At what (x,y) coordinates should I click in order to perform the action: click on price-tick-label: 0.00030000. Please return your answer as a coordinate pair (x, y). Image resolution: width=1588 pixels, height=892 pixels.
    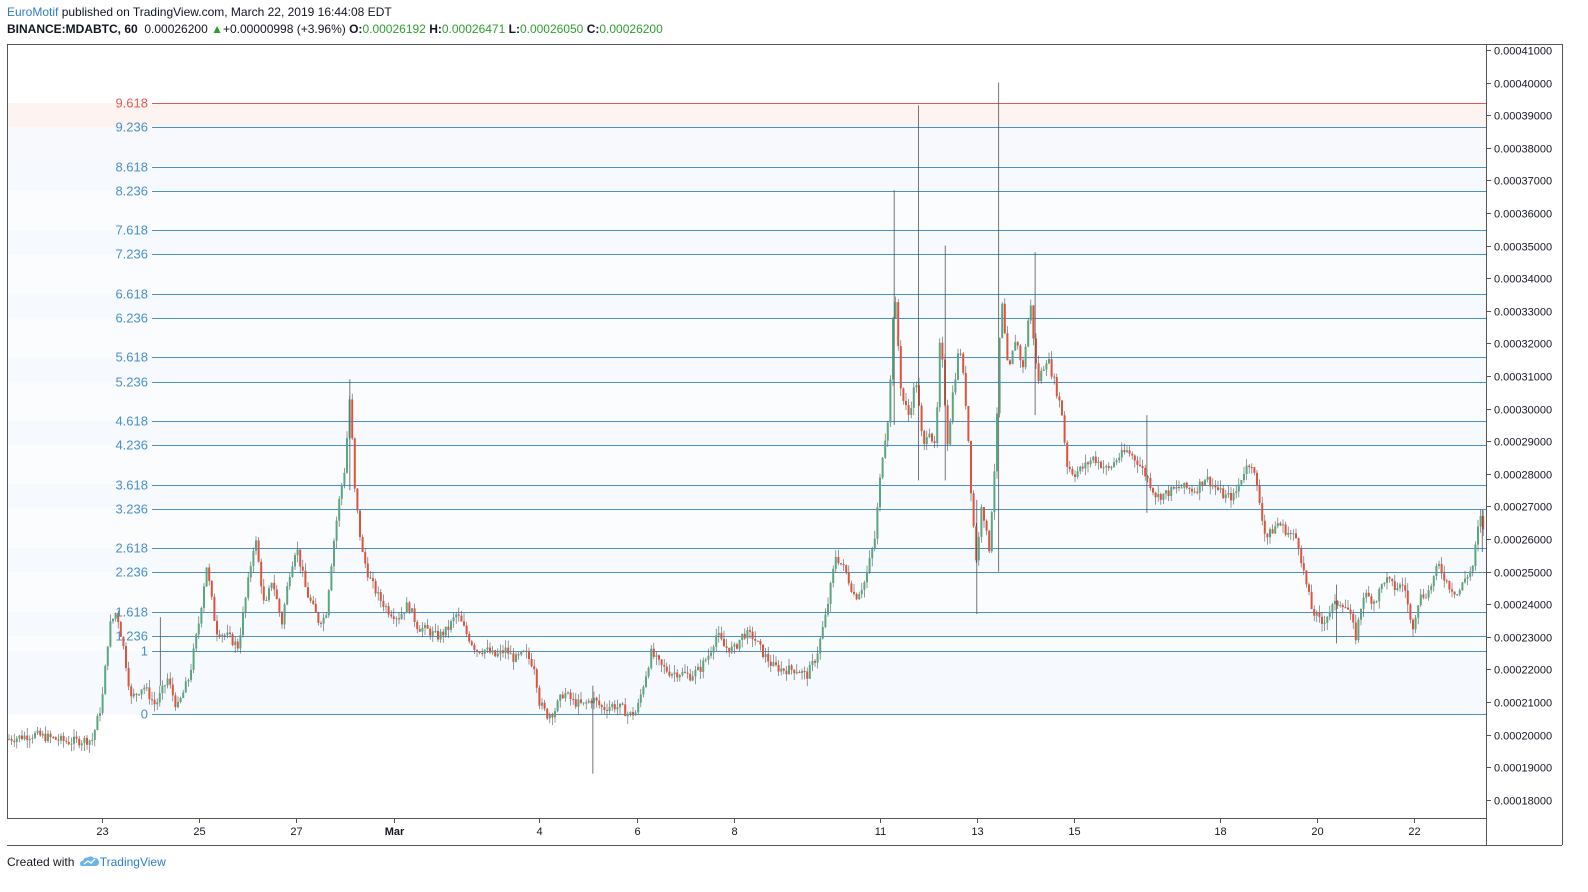
    Looking at the image, I should click on (1523, 411).